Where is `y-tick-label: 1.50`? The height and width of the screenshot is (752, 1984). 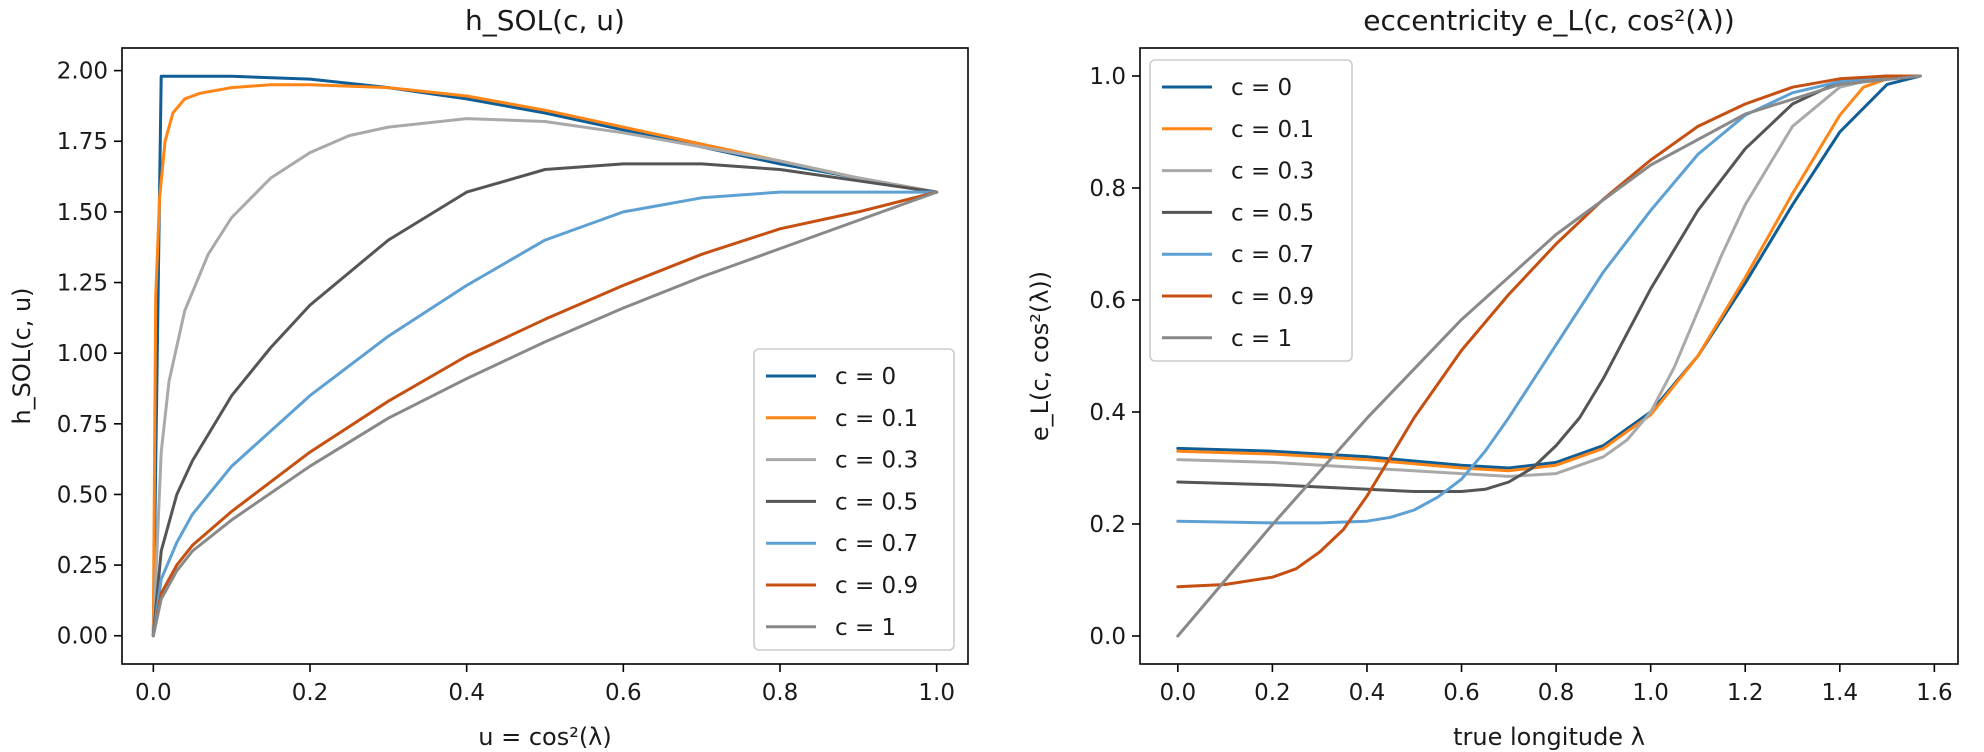
y-tick-label: 1.50 is located at coordinates (82, 213).